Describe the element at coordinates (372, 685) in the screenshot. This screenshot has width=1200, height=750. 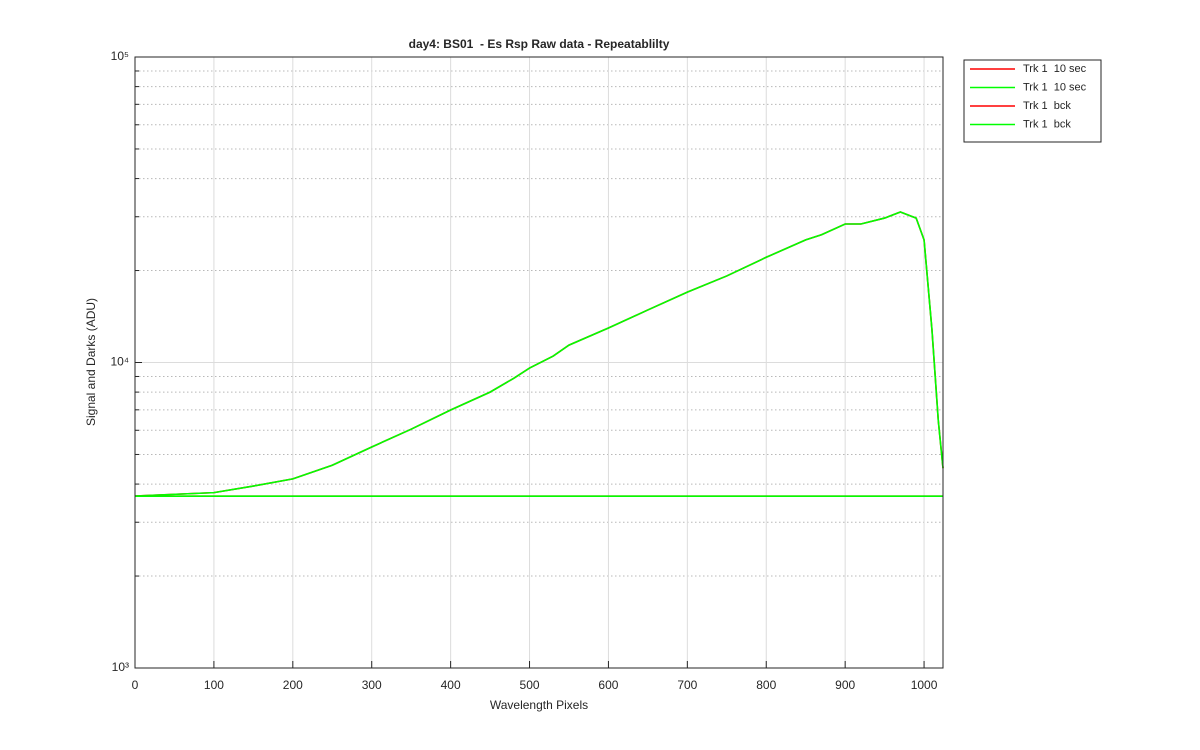
I see `x-tick-label: 300` at that location.